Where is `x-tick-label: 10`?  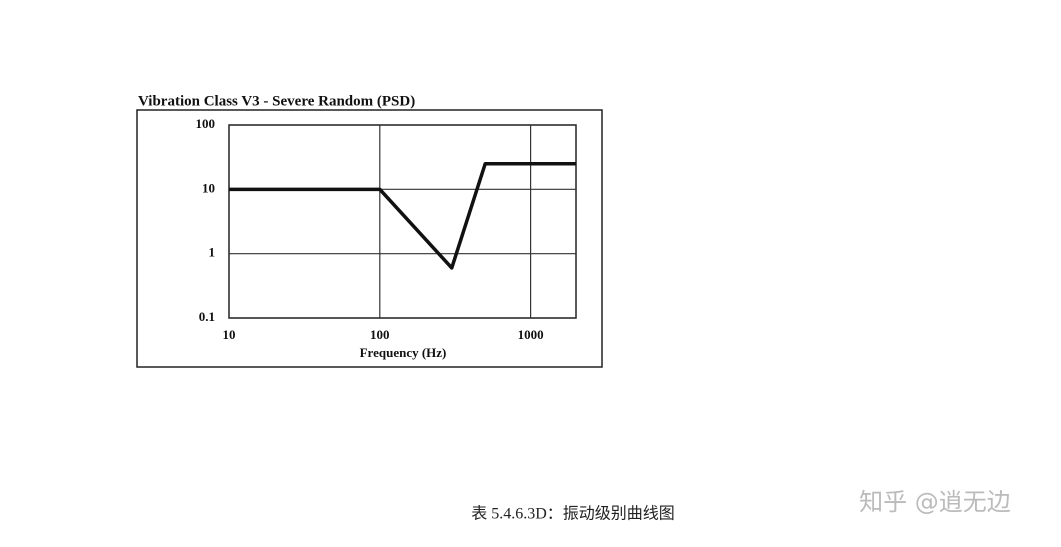 x-tick-label: 10 is located at coordinates (229, 334).